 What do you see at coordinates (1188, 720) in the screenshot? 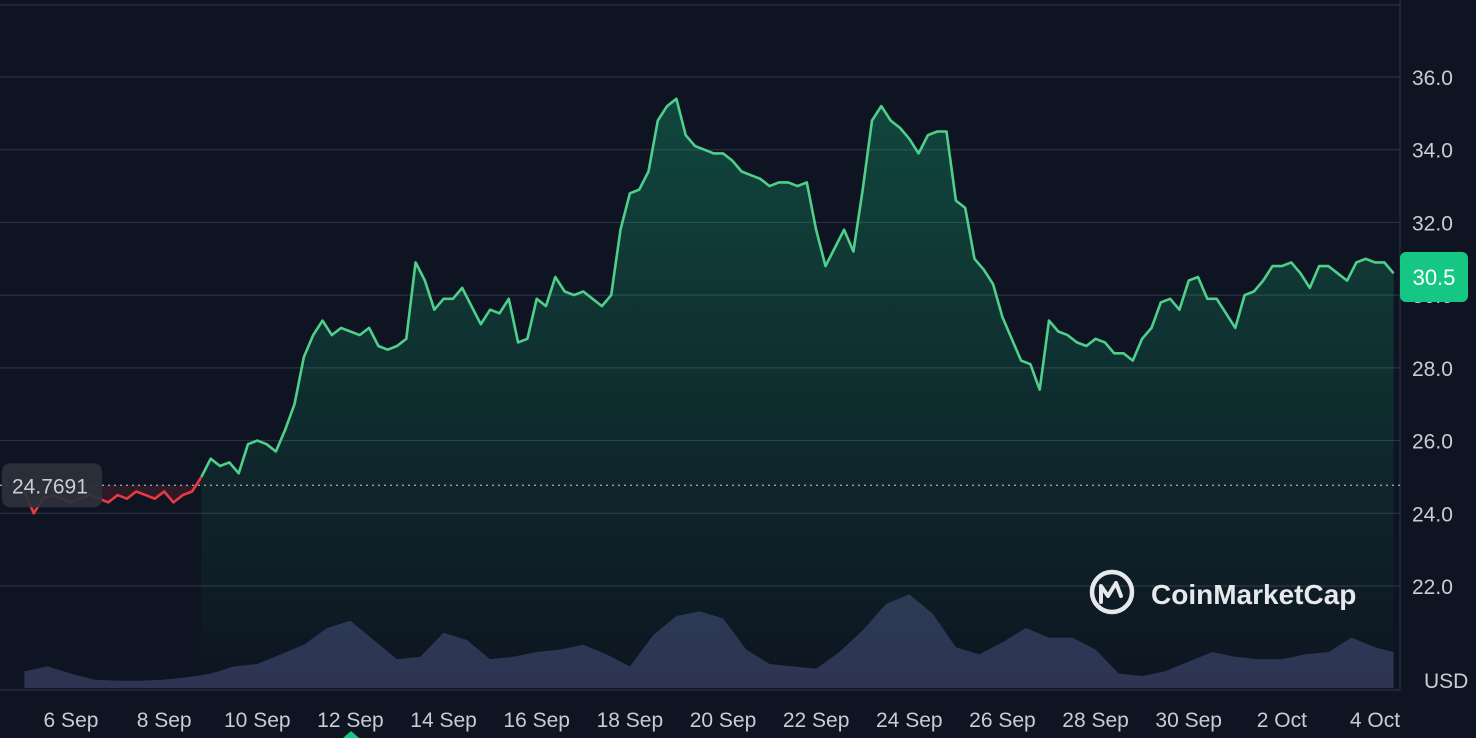
I see `x-tick-label: 30 Sep` at bounding box center [1188, 720].